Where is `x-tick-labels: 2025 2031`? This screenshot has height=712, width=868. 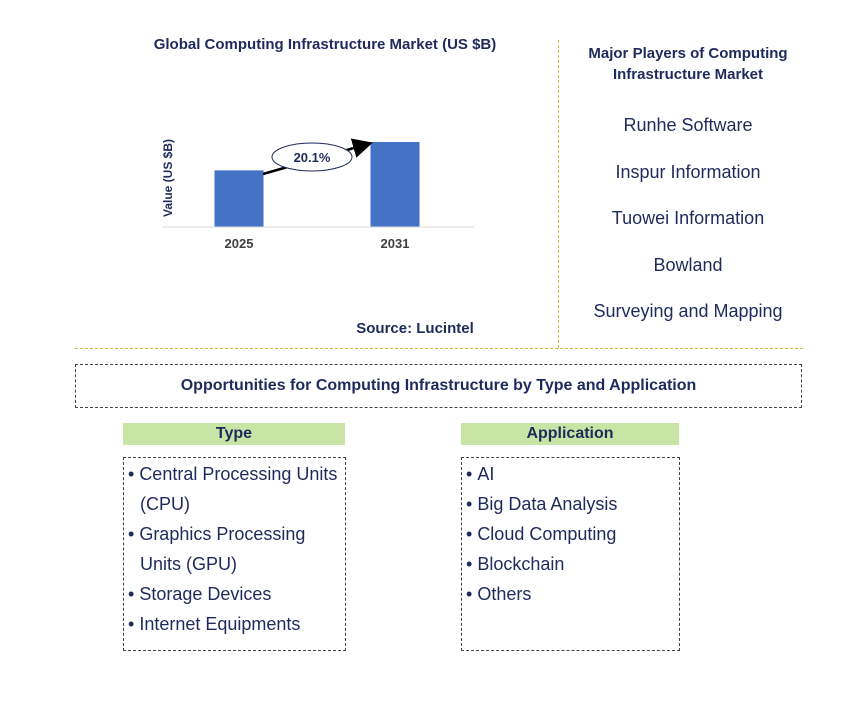 x-tick-labels: 2025 2031 is located at coordinates (317, 243).